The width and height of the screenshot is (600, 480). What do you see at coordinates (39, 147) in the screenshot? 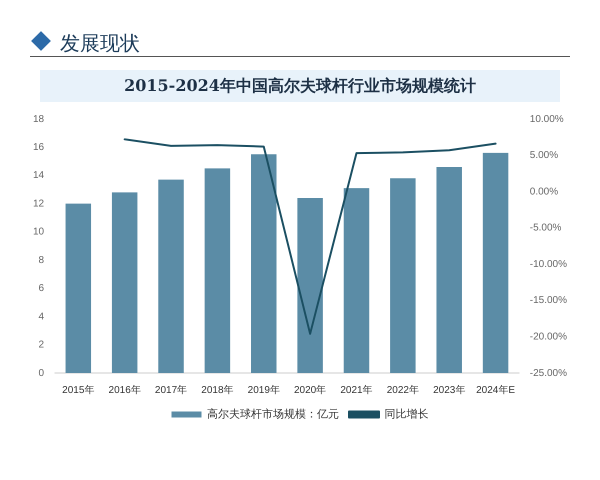
I see `y-tick-label: 16` at bounding box center [39, 147].